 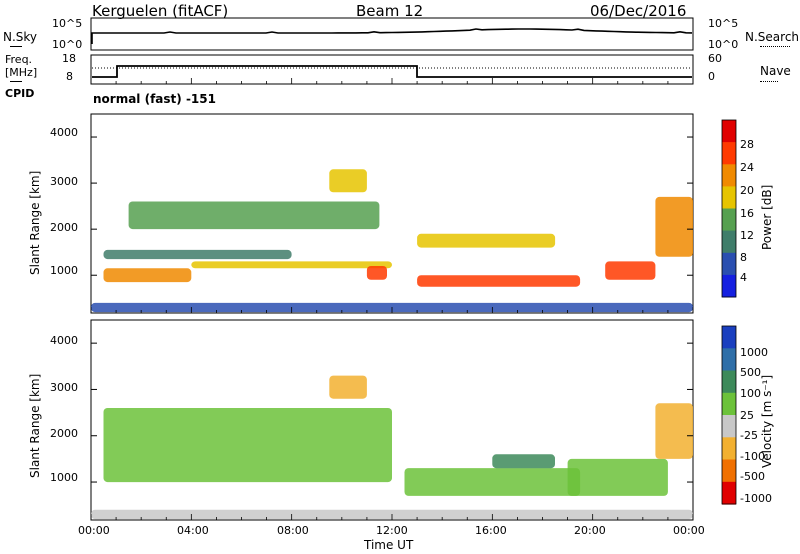 What do you see at coordinates (743, 277) in the screenshot?
I see `power-cbar-tick: 4` at bounding box center [743, 277].